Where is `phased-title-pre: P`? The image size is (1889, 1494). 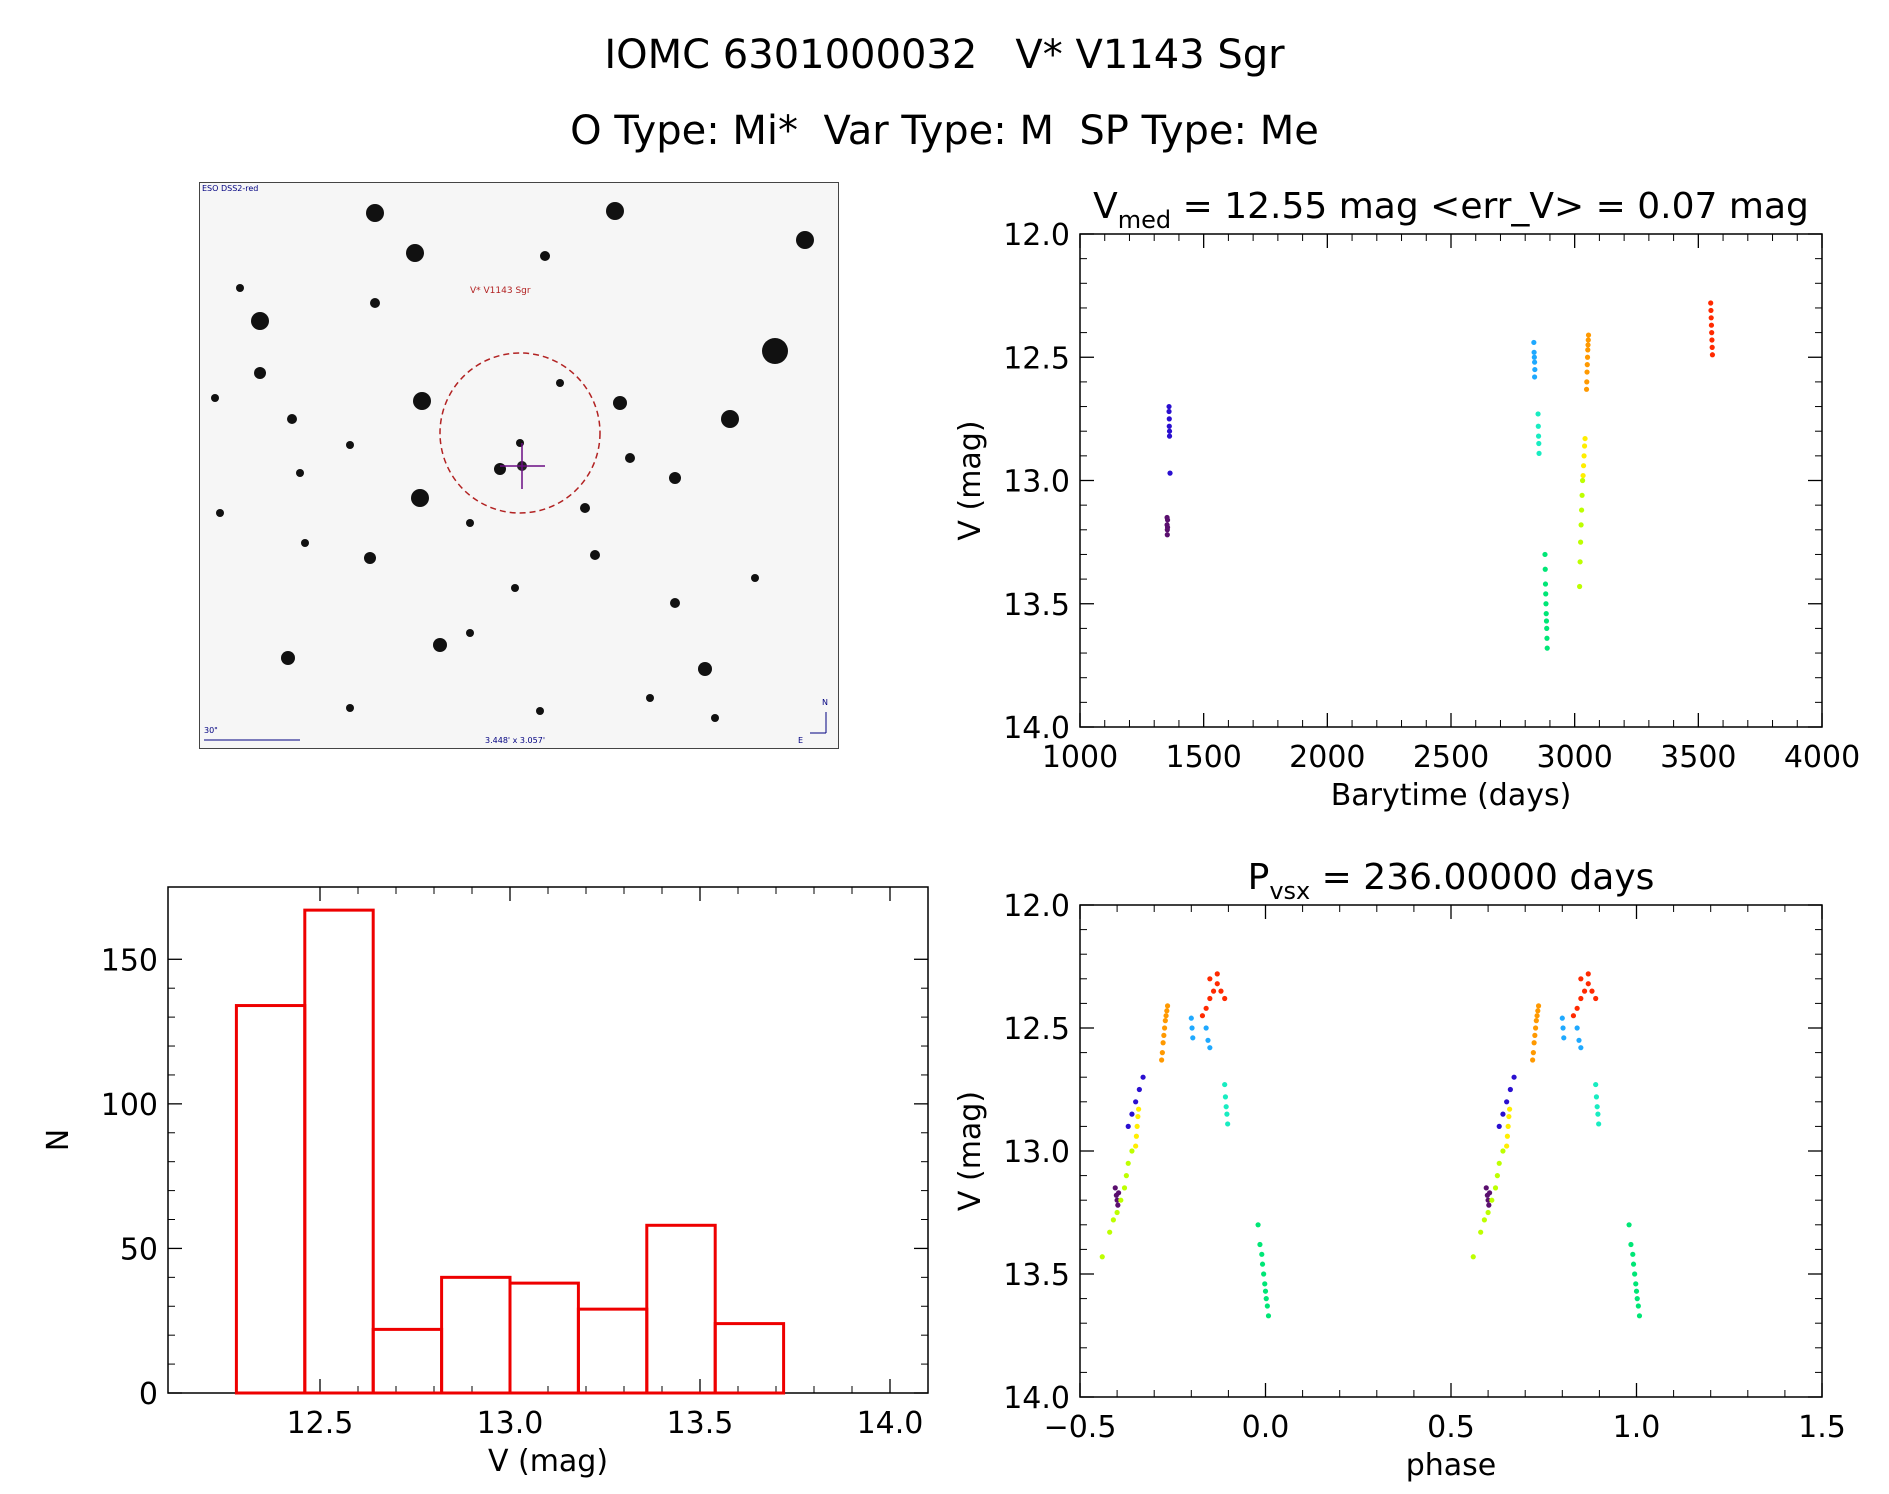
phased-title-pre: P is located at coordinates (1259, 877).